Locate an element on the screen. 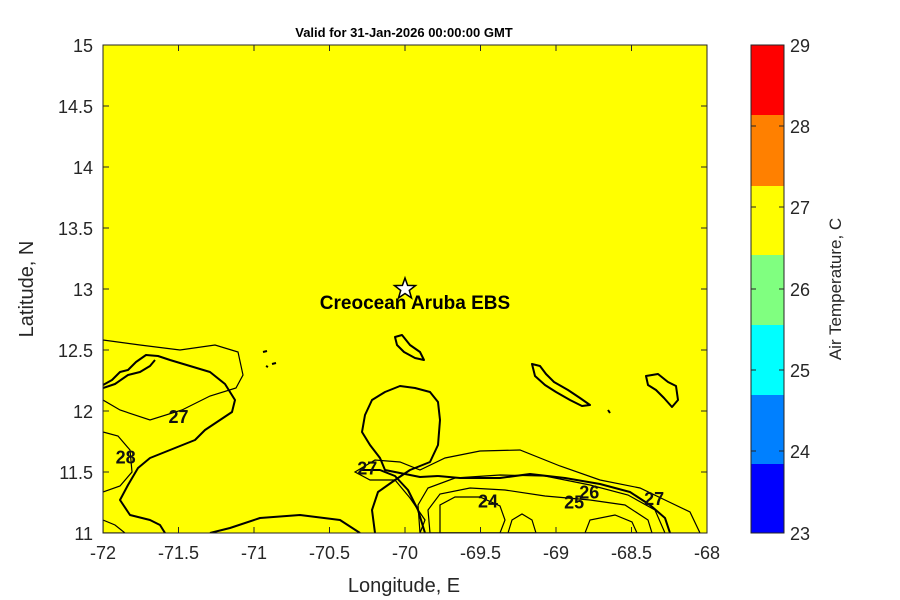 The image size is (900, 600). contour-label: 26 is located at coordinates (589, 493).